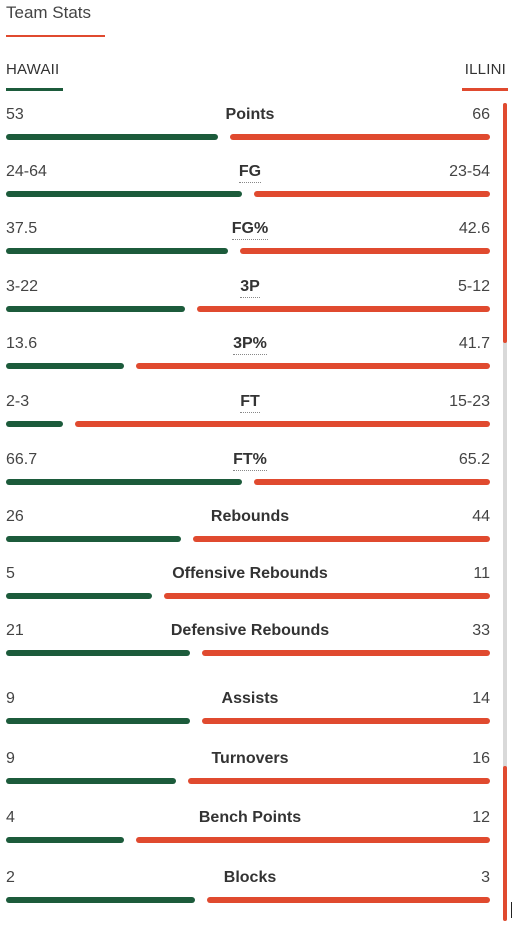 This screenshot has width=522, height=929. What do you see at coordinates (505, 223) in the screenshot?
I see `scrollbar-thumb` at bounding box center [505, 223].